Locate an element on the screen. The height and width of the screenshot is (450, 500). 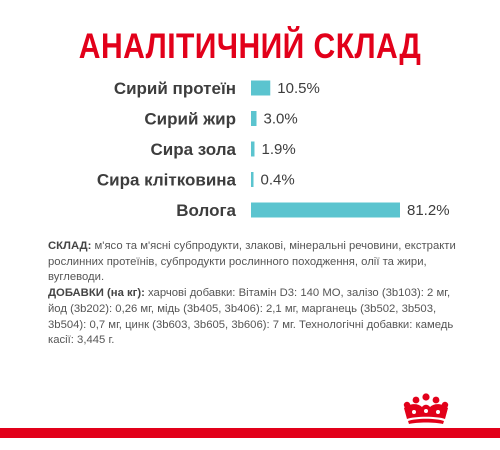
dobavky-label: ДОБАВКИ (на кг): is located at coordinates (96, 293).